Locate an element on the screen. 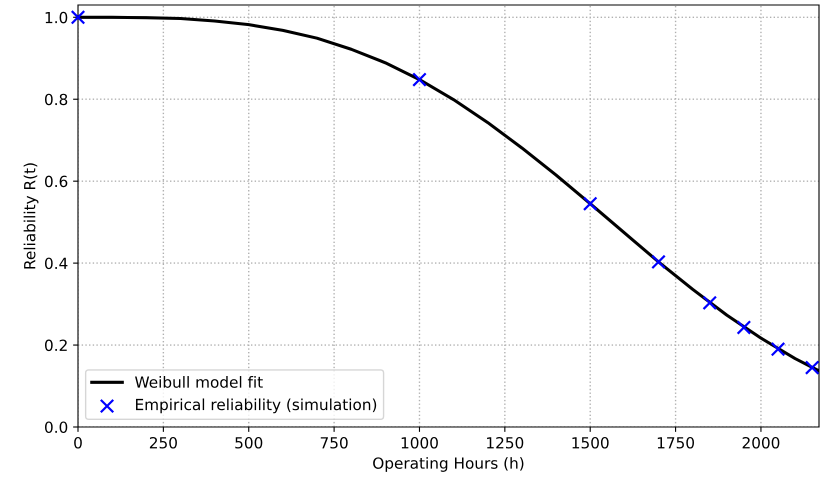 This screenshot has height=481, width=820. y-tick-label: 1.0 is located at coordinates (57, 18).